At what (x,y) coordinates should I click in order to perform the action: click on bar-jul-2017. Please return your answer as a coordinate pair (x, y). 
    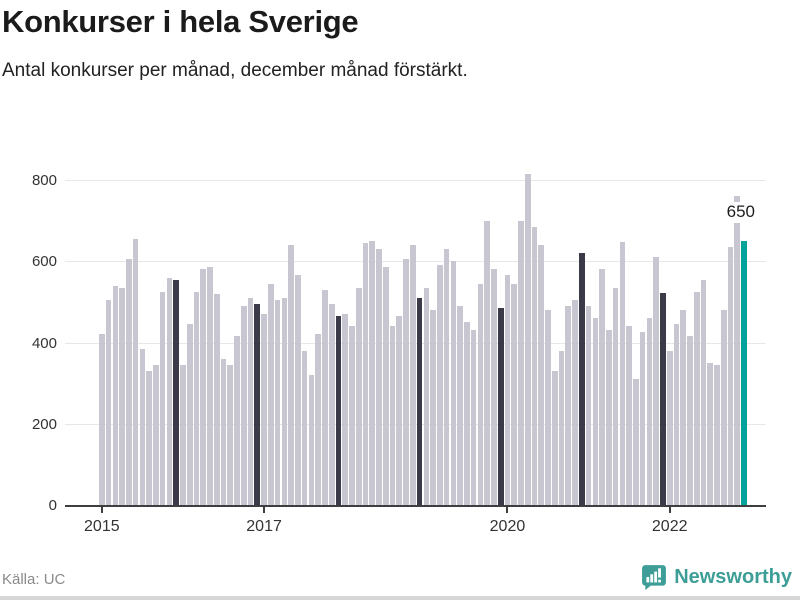
    Looking at the image, I should click on (304, 427).